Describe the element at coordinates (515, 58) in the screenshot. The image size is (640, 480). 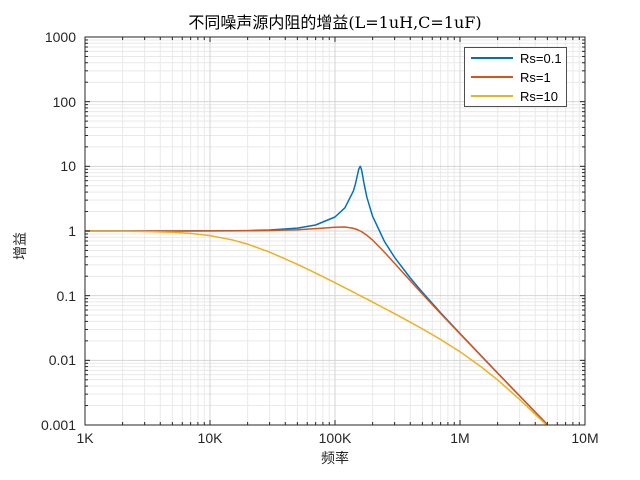
I see `legend-item: Rs=0.1` at that location.